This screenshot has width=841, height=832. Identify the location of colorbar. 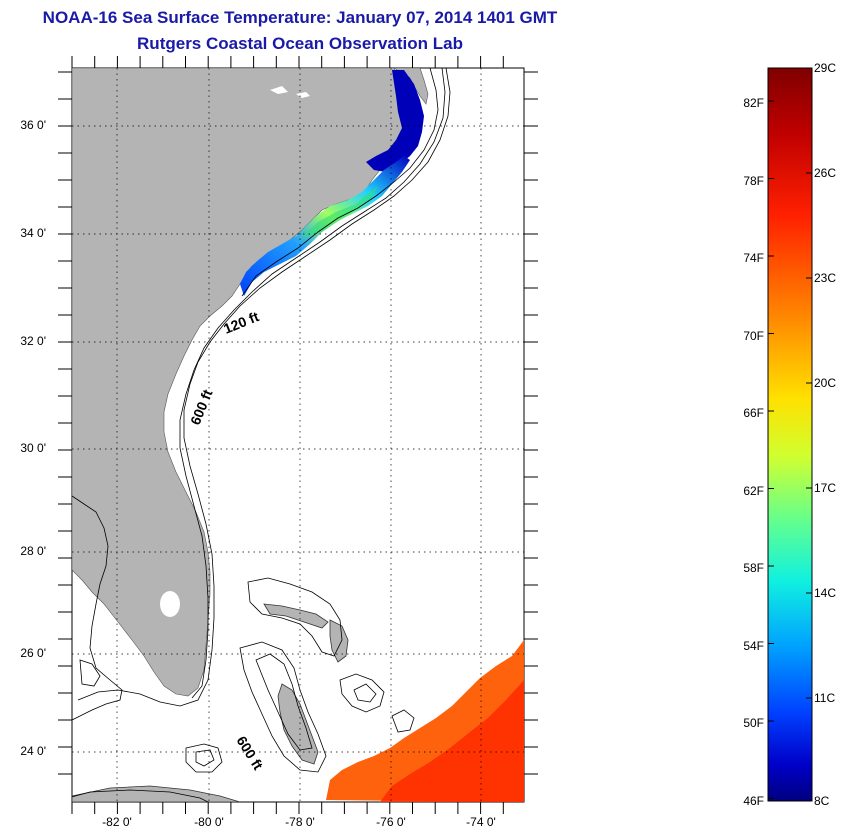
(790, 434).